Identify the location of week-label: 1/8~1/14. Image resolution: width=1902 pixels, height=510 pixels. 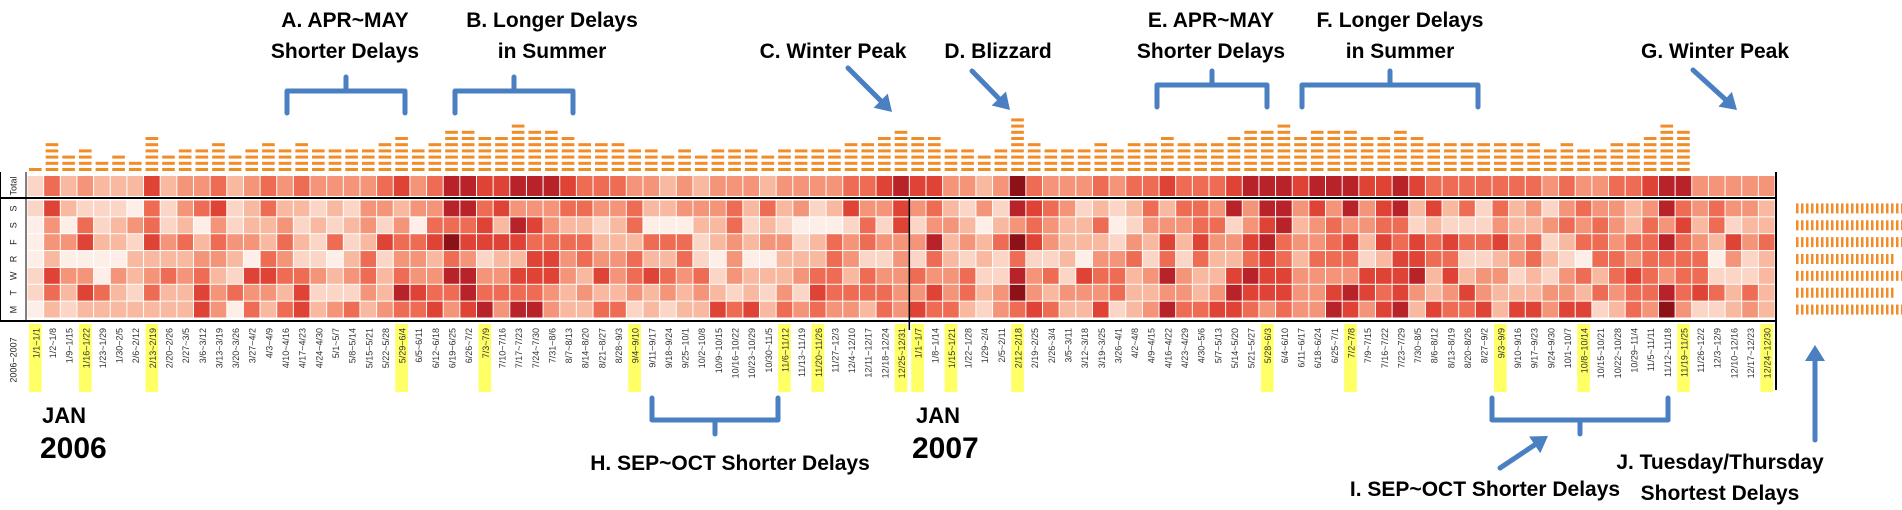
(935, 345).